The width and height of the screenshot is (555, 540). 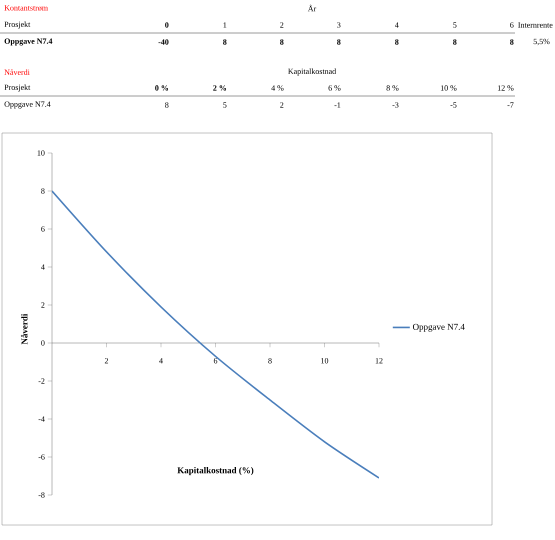 What do you see at coordinates (215, 471) in the screenshot?
I see `x-axis-title: Kapitalkostnad (%)` at bounding box center [215, 471].